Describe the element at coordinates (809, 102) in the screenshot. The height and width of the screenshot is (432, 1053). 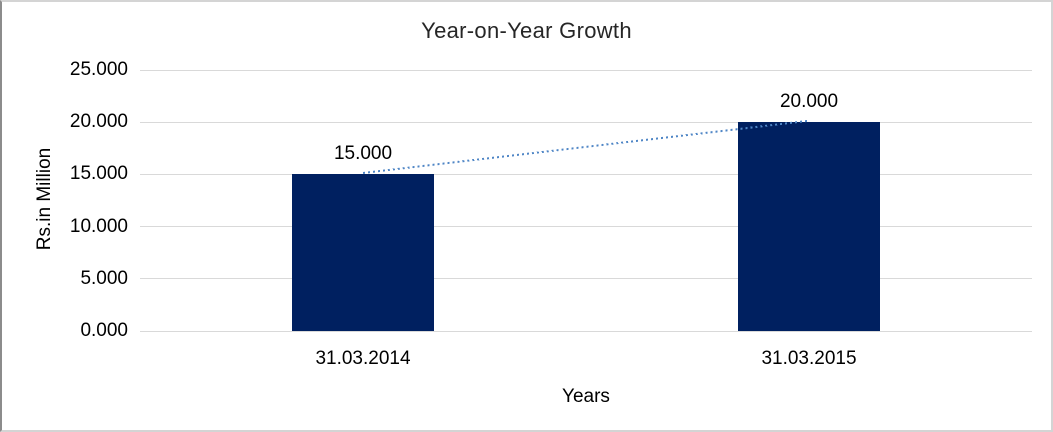
I see `bar-value-label: 20.000` at that location.